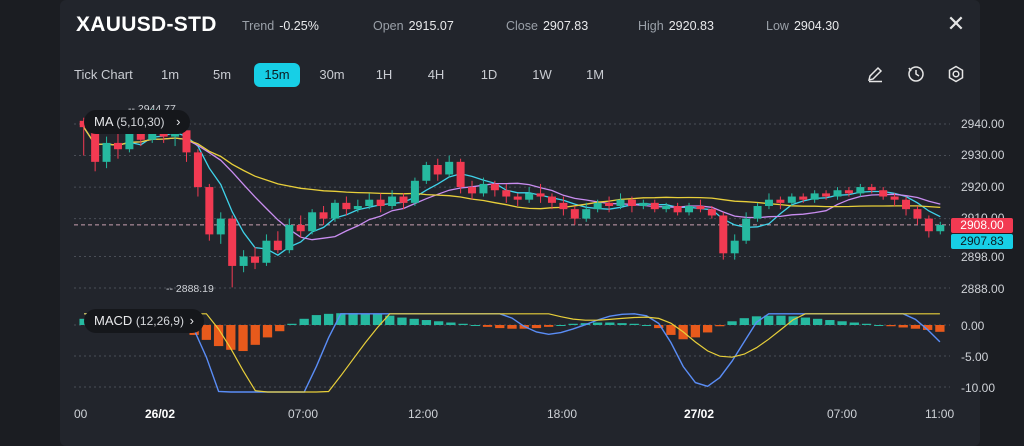 The height and width of the screenshot is (446, 1024). I want to click on ma-params: (5,10,30), so click(140, 122).